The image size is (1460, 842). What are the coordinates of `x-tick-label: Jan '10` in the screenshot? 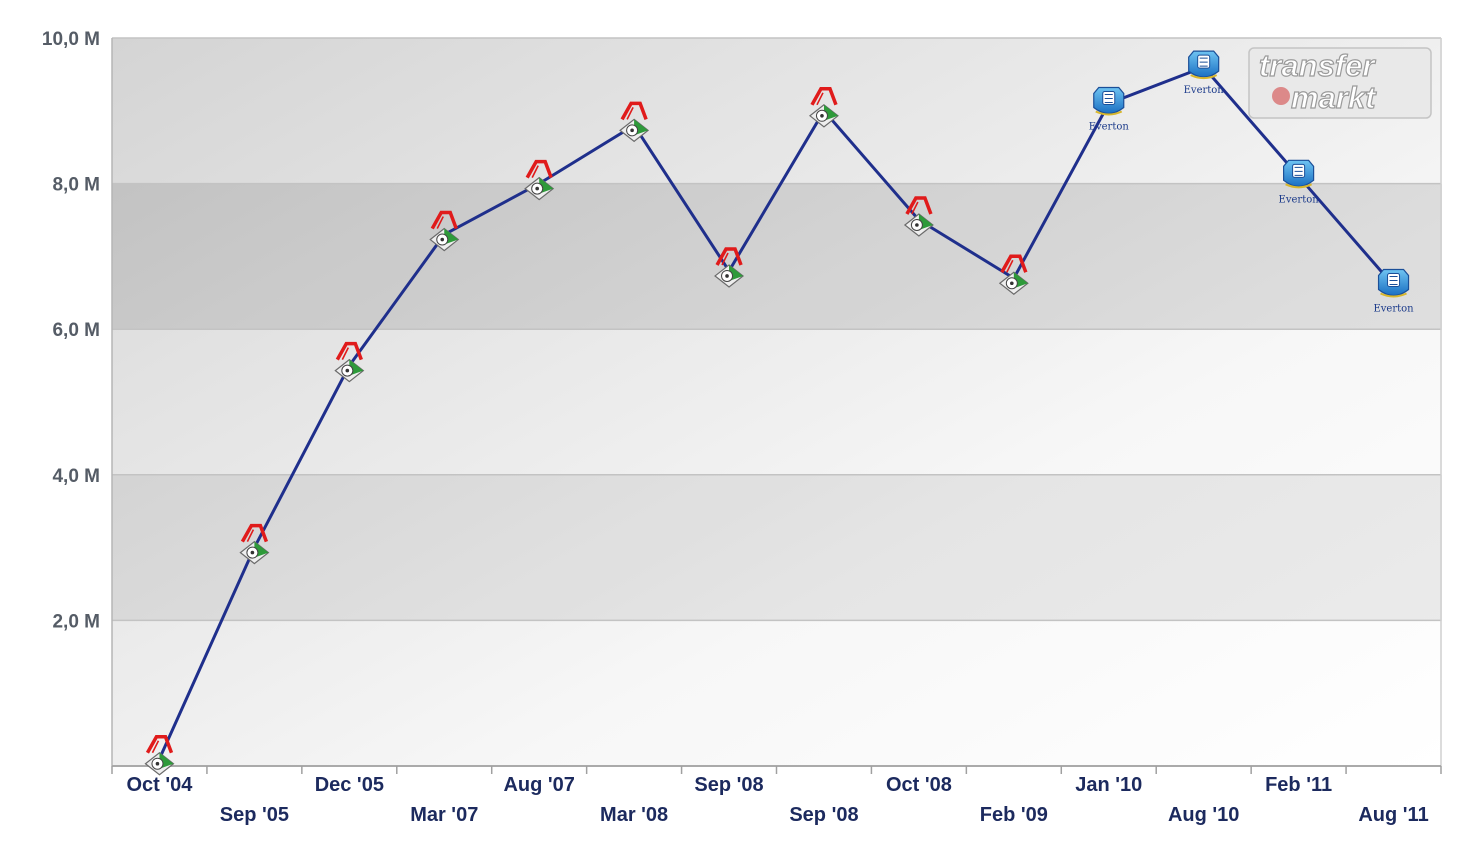 It's located at (1108, 785).